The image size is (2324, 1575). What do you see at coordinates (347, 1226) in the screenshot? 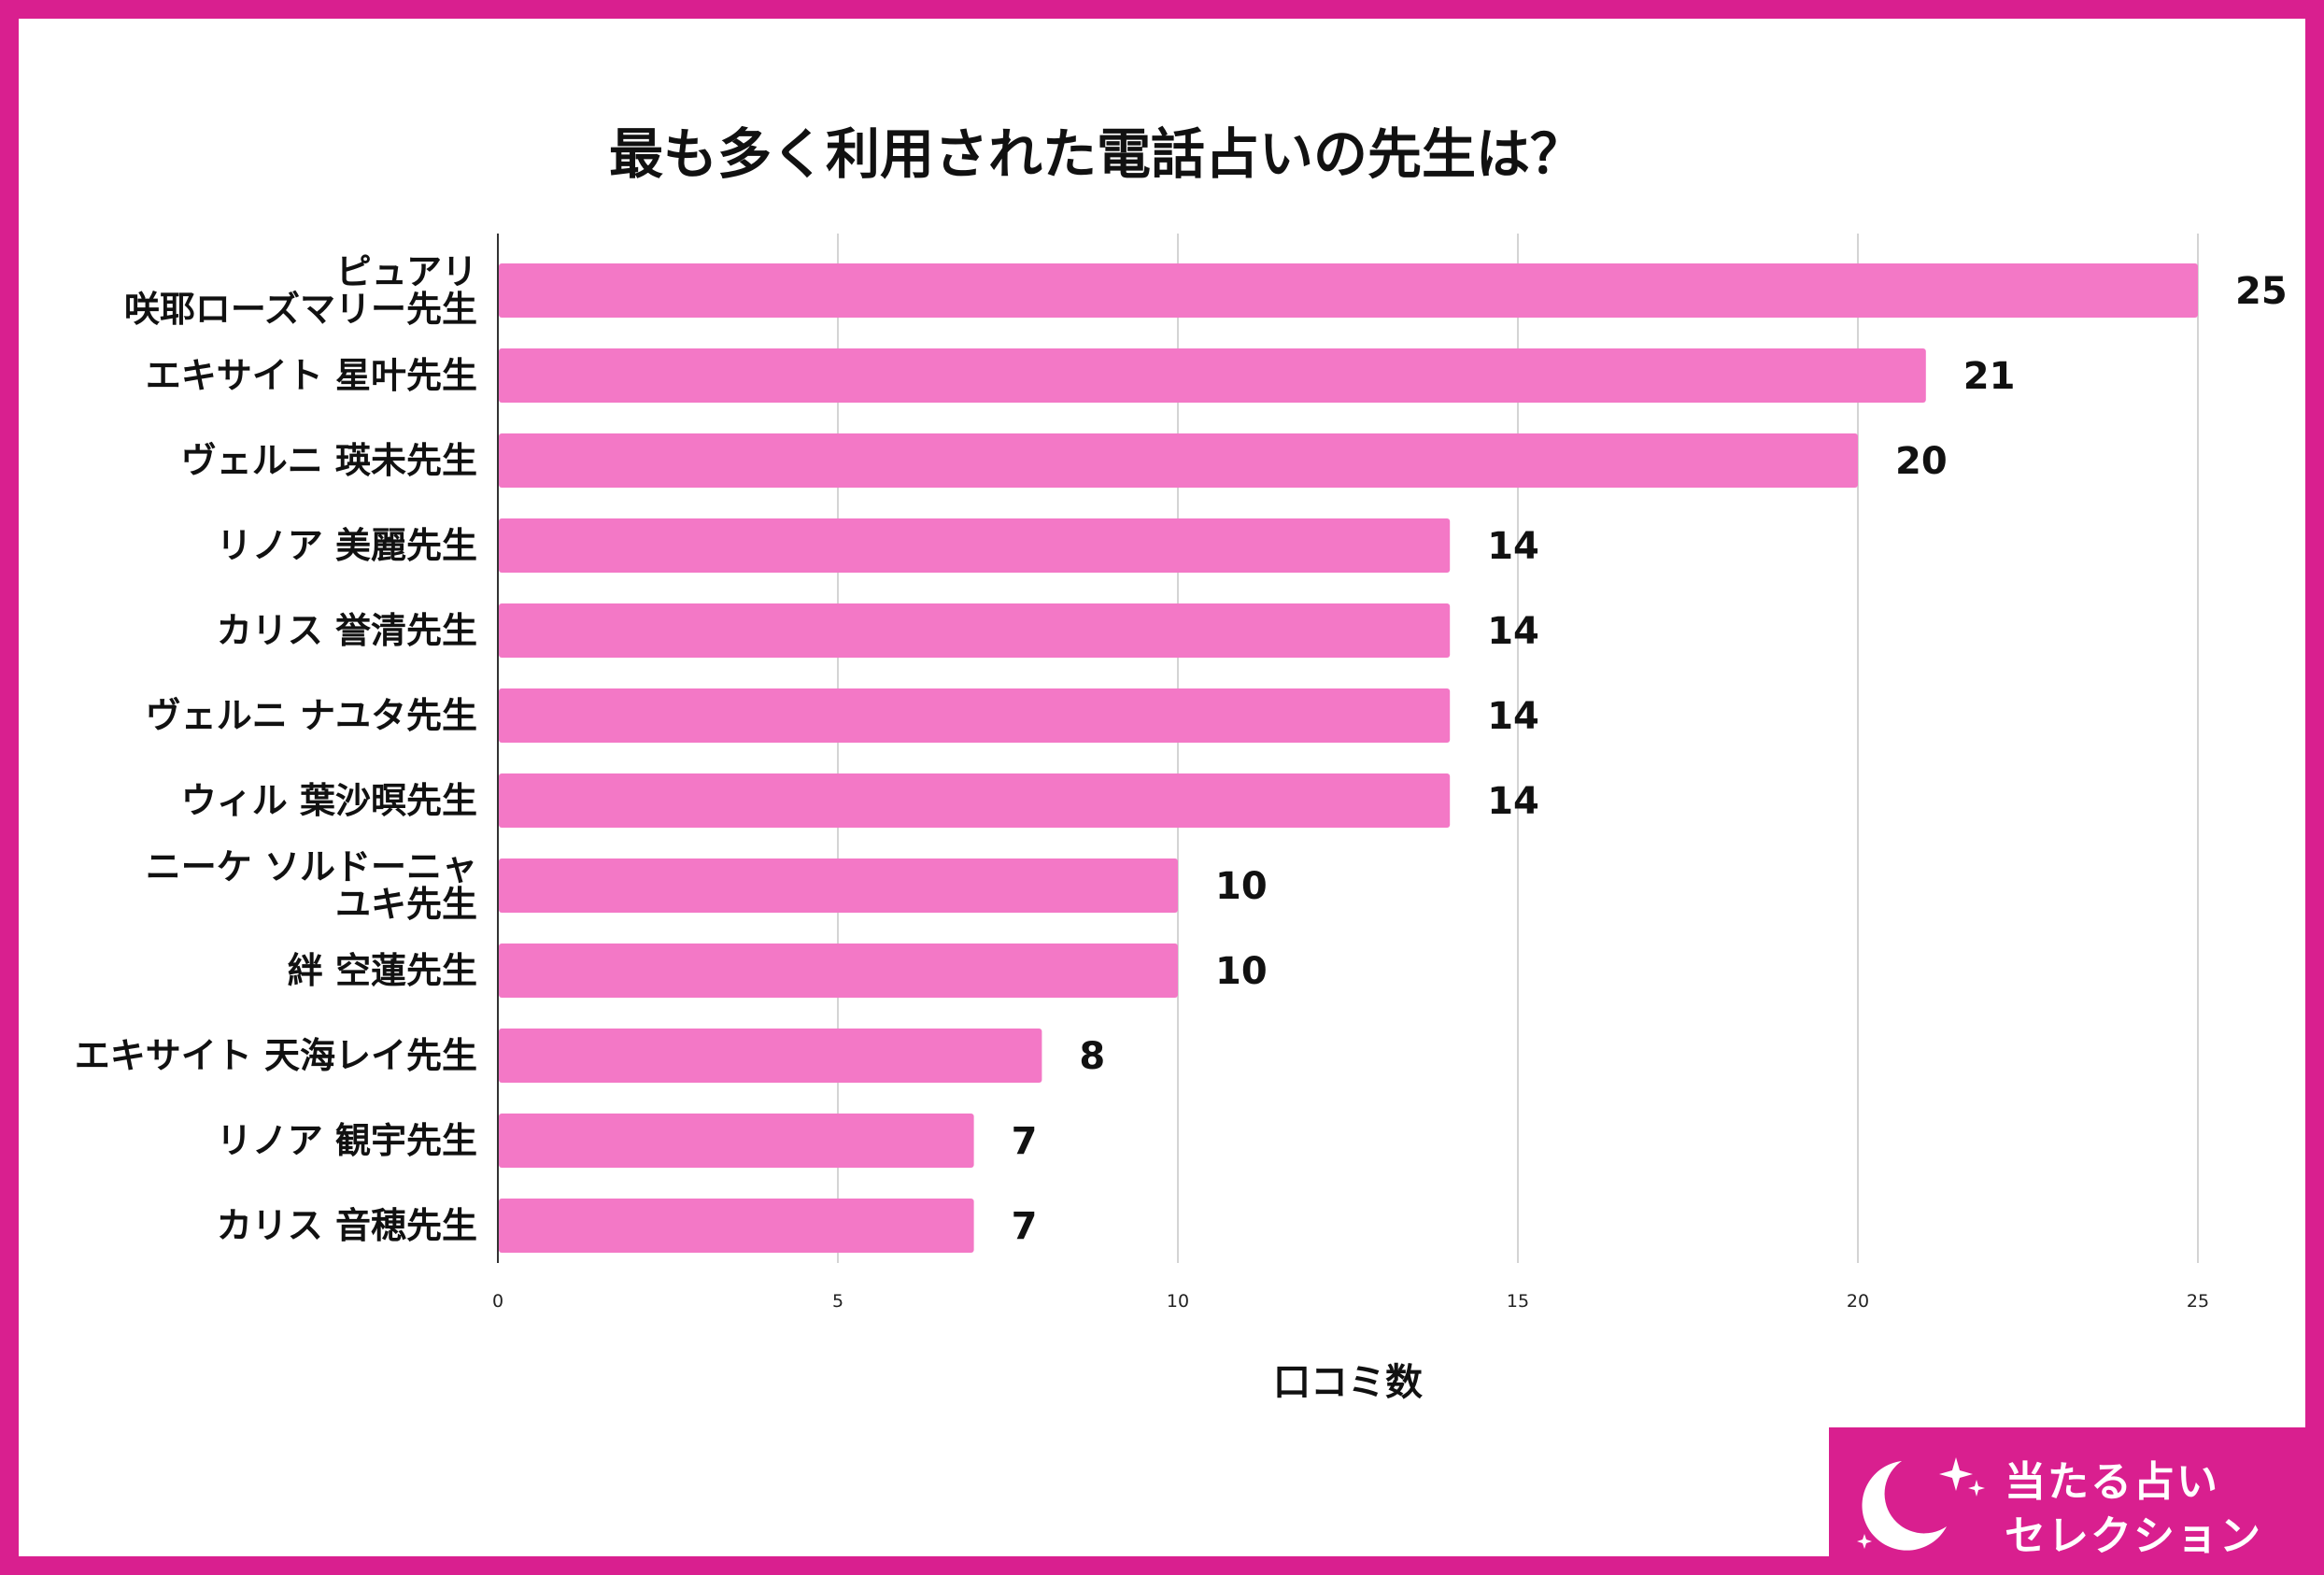
I see `category-label: カリス 音穂先生` at bounding box center [347, 1226].